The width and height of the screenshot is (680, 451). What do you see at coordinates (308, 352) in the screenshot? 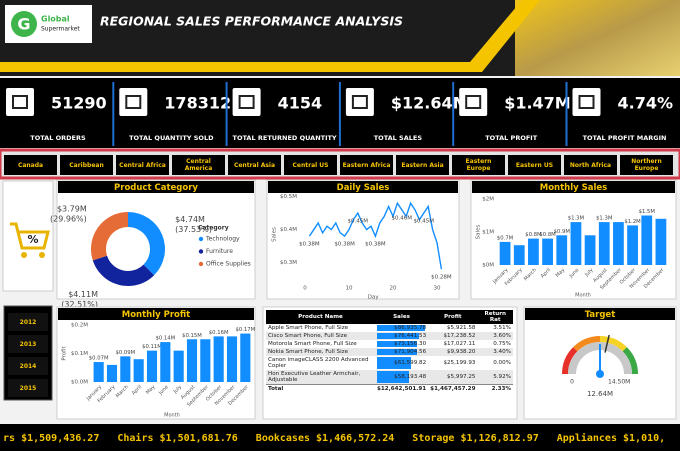
I see `cell-text: Nokia Smart Phone, Full Size` at bounding box center [308, 352].